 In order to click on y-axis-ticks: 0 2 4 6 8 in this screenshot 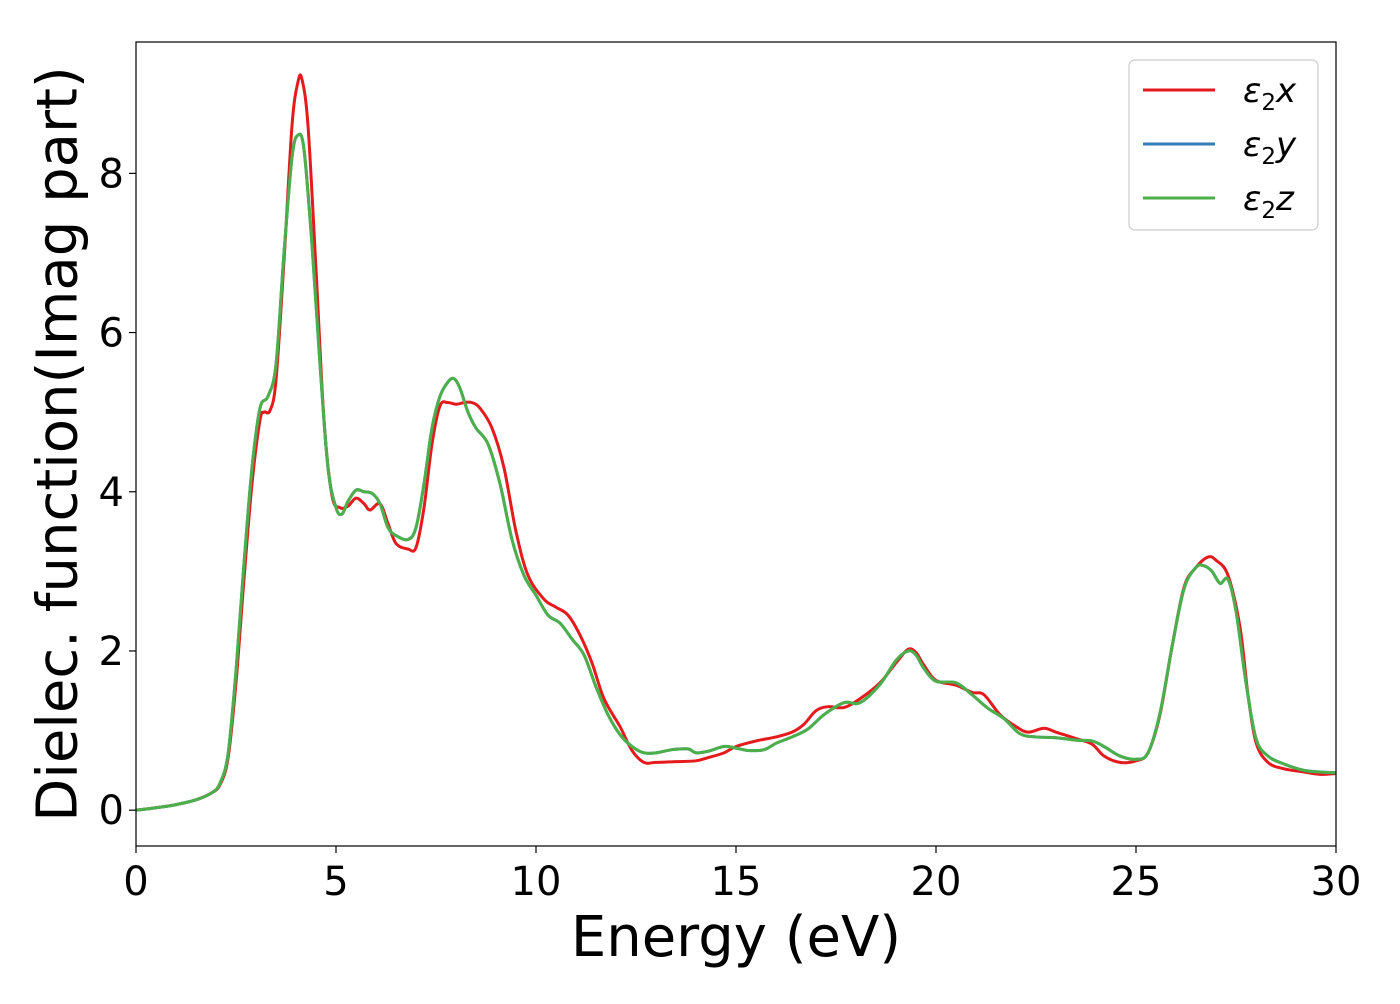, I will do `click(117, 492)`.